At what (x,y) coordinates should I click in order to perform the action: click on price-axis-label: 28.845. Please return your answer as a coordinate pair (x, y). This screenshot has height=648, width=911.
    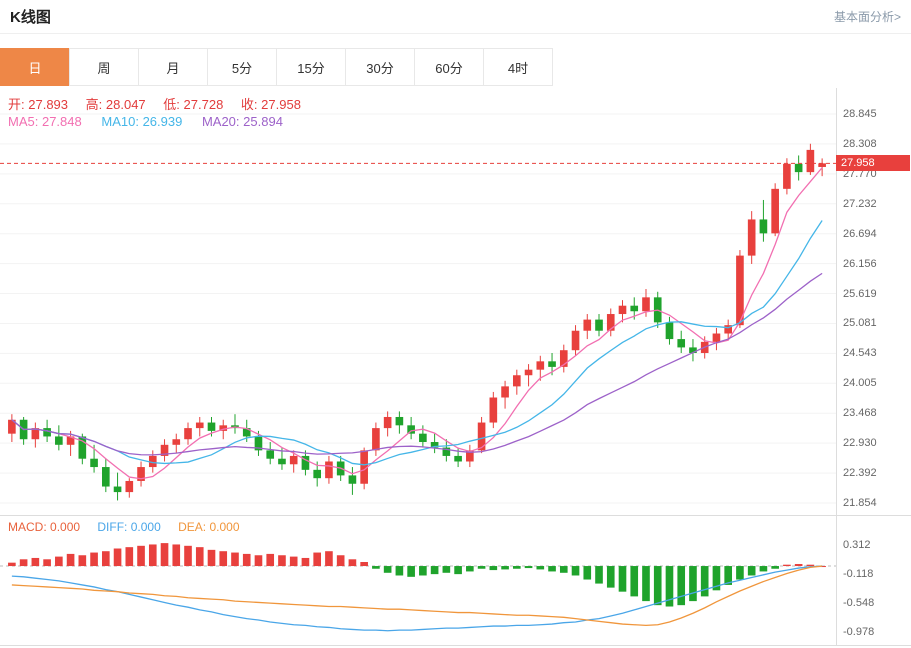
    Looking at the image, I should click on (860, 114).